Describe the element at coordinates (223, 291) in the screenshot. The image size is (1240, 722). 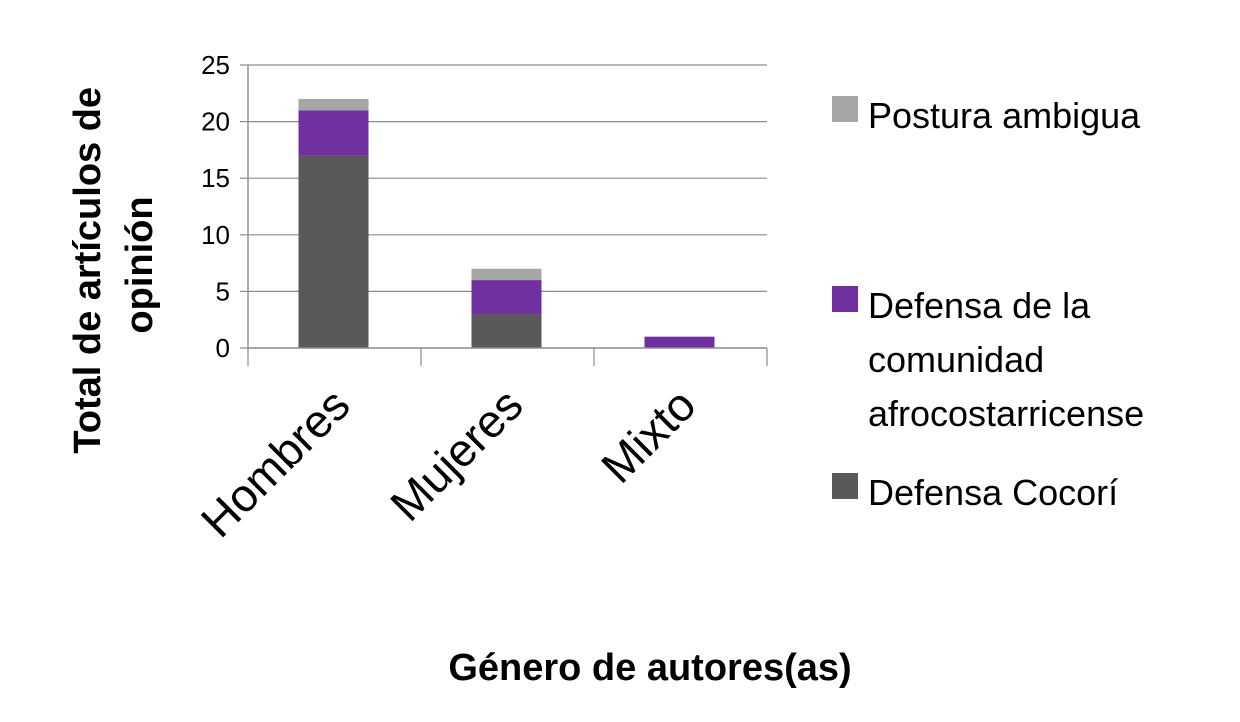
I see `y-tick-label-5: 5` at that location.